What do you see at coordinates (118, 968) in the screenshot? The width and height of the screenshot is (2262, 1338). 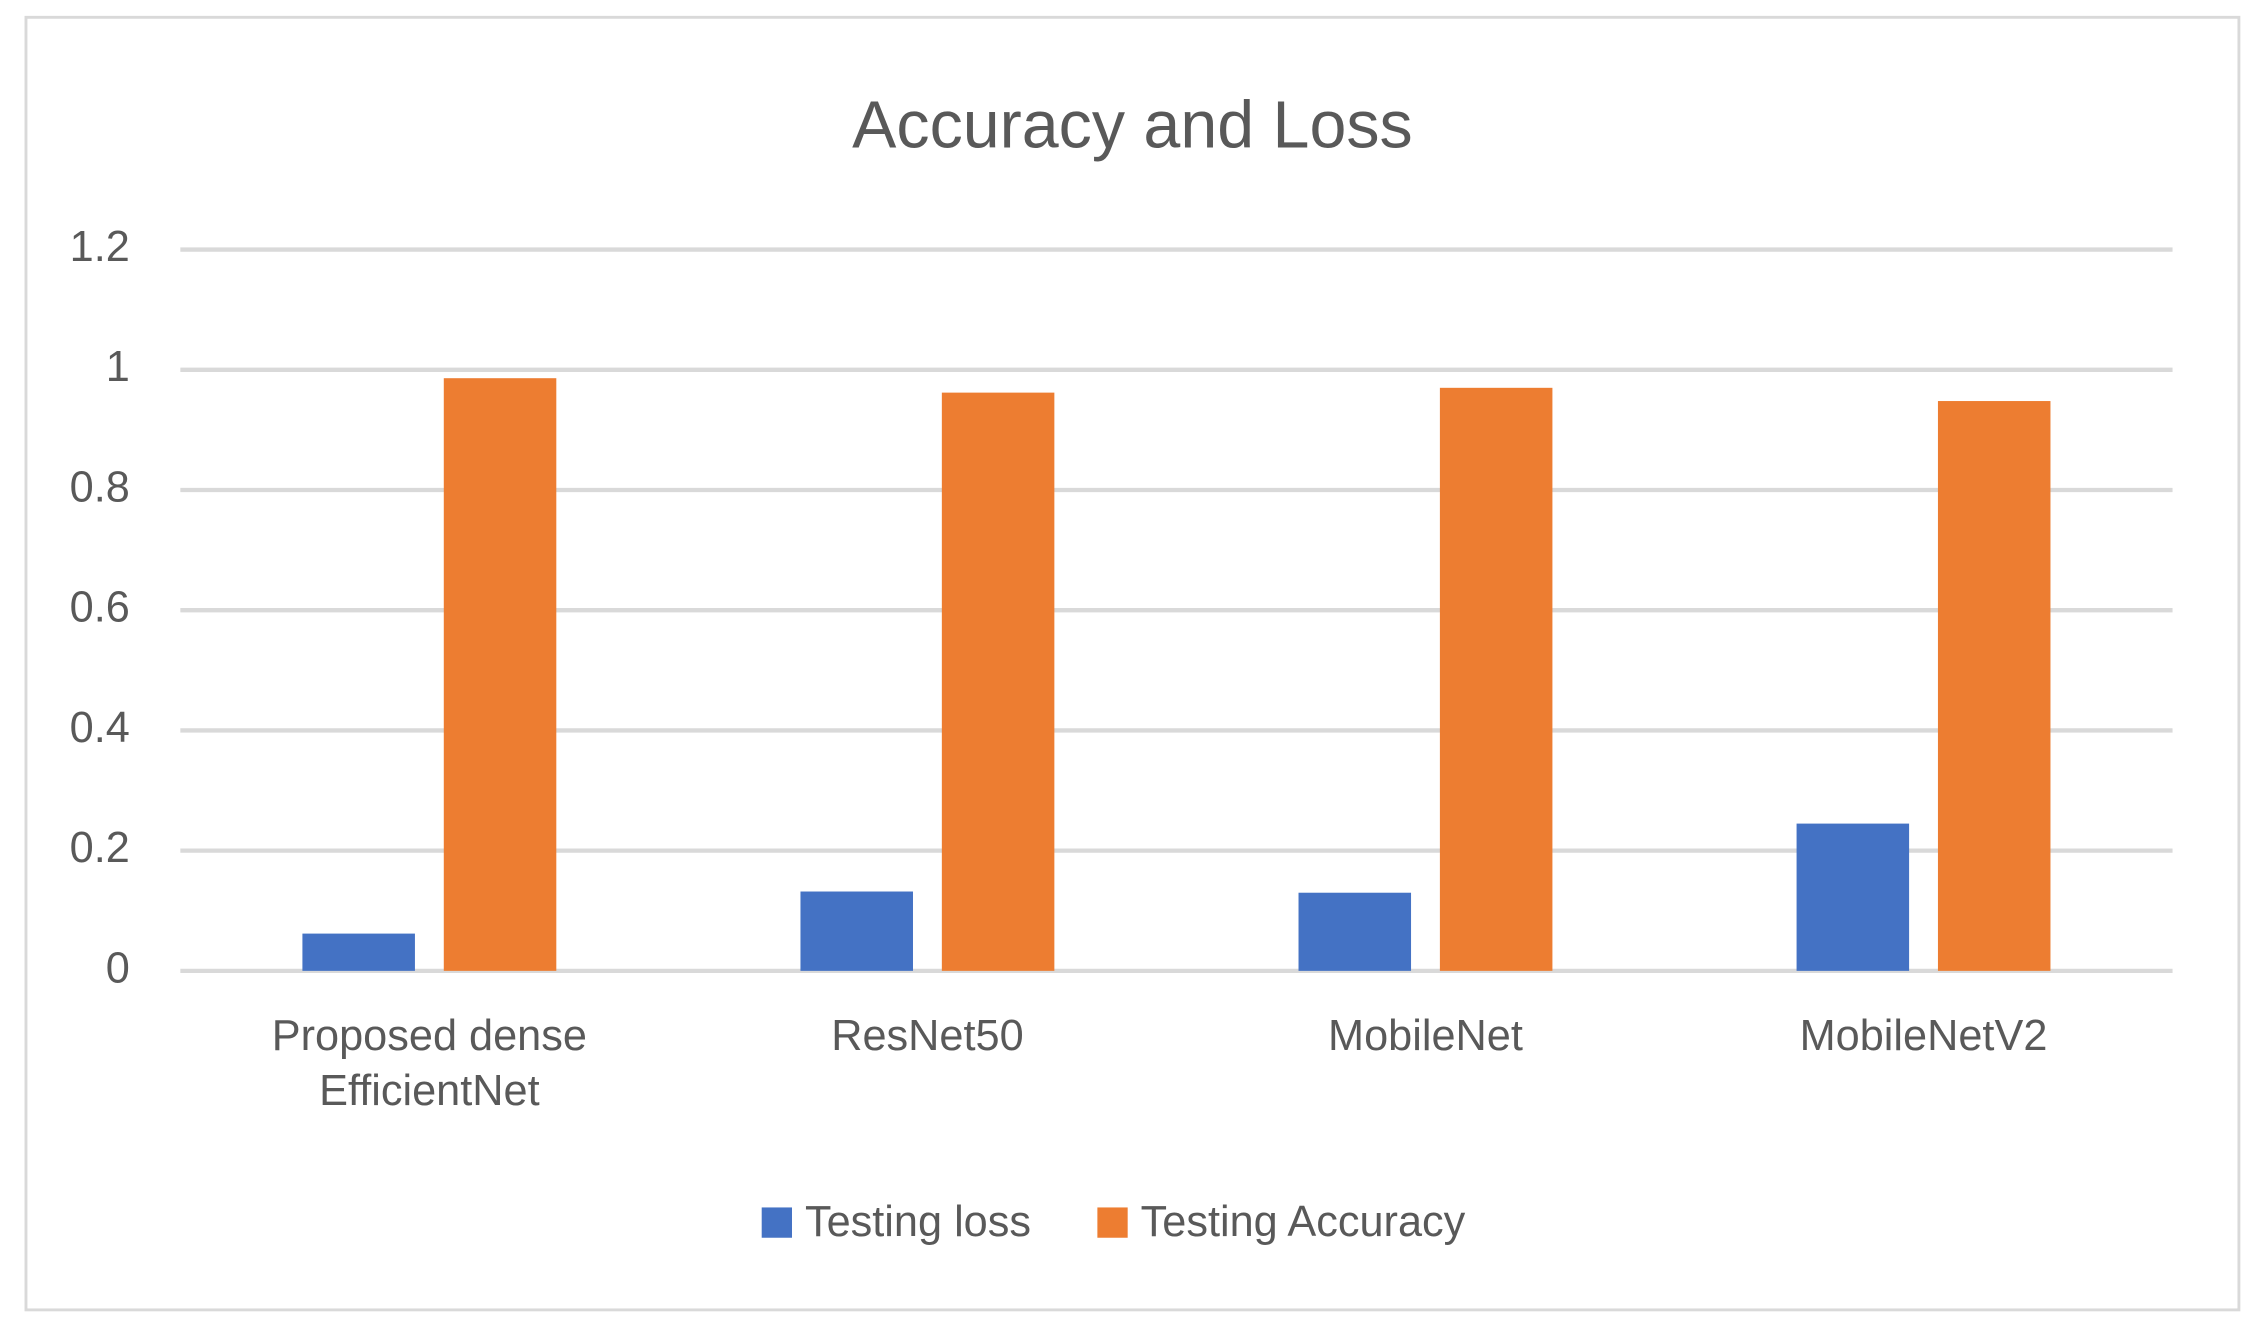 I see `y-tick-label: 0` at bounding box center [118, 968].